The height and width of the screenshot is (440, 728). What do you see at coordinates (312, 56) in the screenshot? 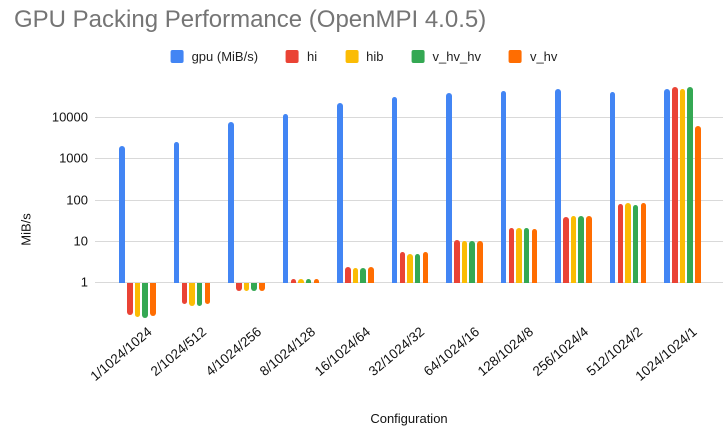
I see `legend-label: hi` at bounding box center [312, 56].